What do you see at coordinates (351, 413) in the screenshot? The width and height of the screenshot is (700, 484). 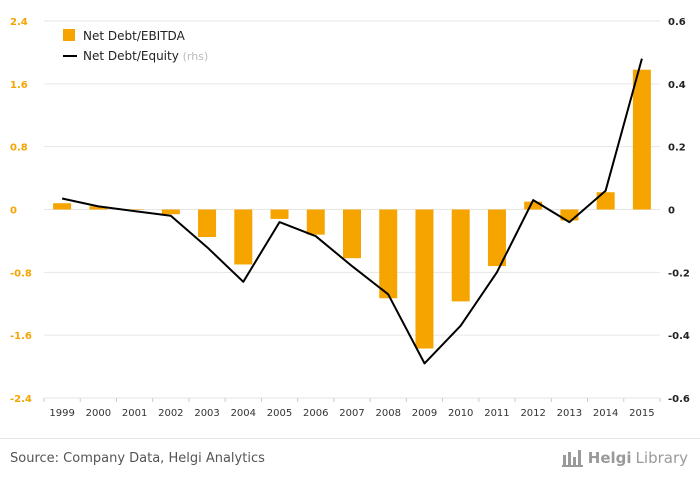 I see `x-tick-label: 2007` at bounding box center [351, 413].